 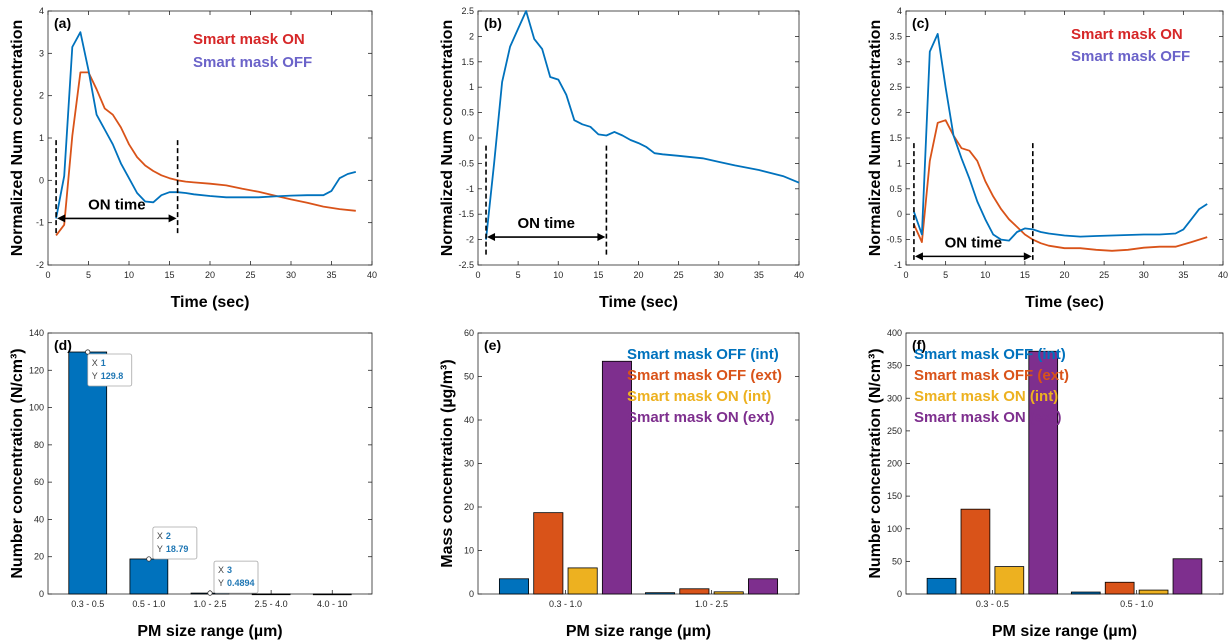 I want to click on y-tick-label: 300, so click(x=894, y=398).